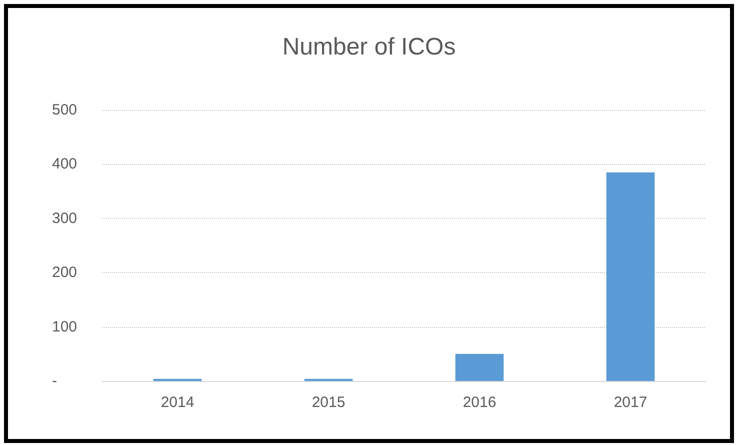 The width and height of the screenshot is (736, 445). I want to click on x-tick-label: 2017, so click(631, 402).